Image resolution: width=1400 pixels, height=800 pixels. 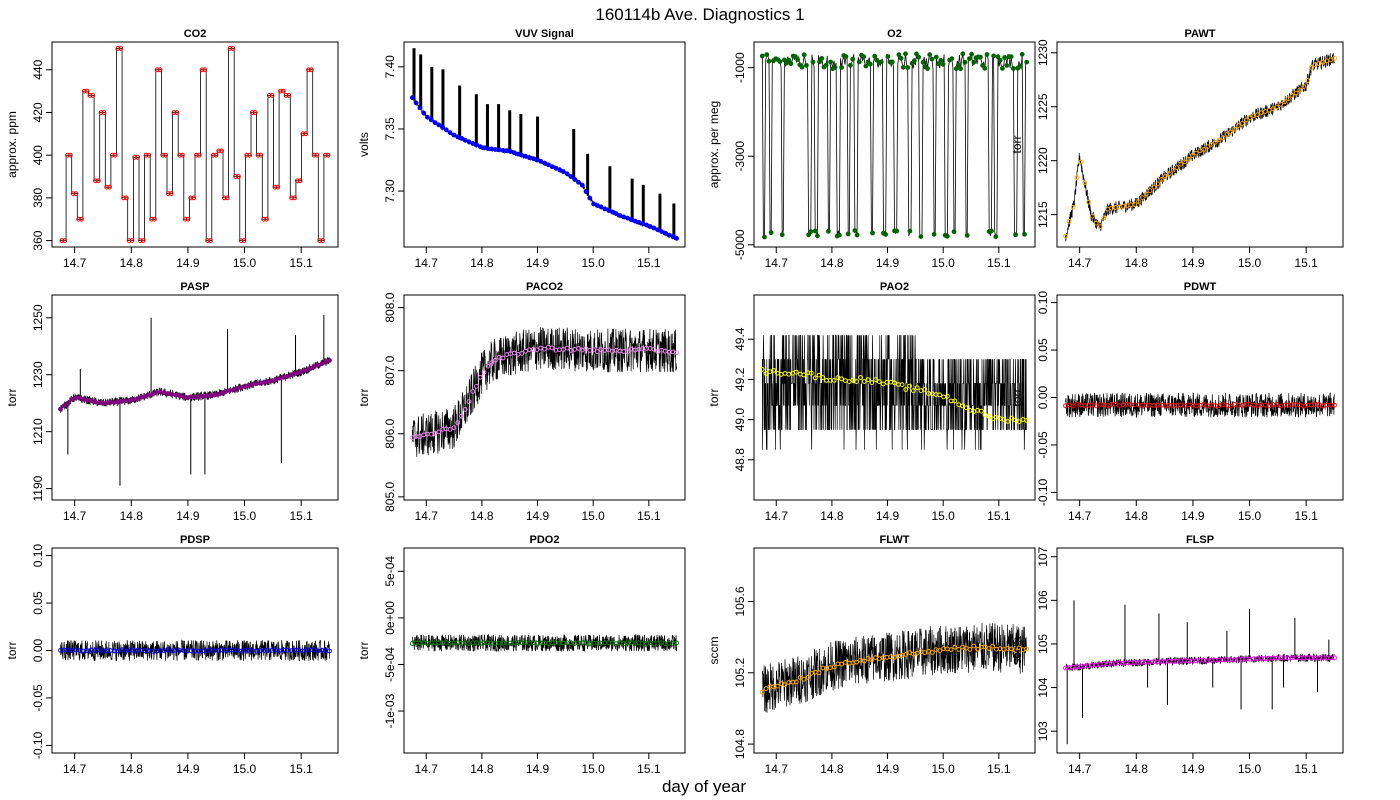 What do you see at coordinates (390, 710) in the screenshot?
I see `y-tick-label: -1e-03` at bounding box center [390, 710].